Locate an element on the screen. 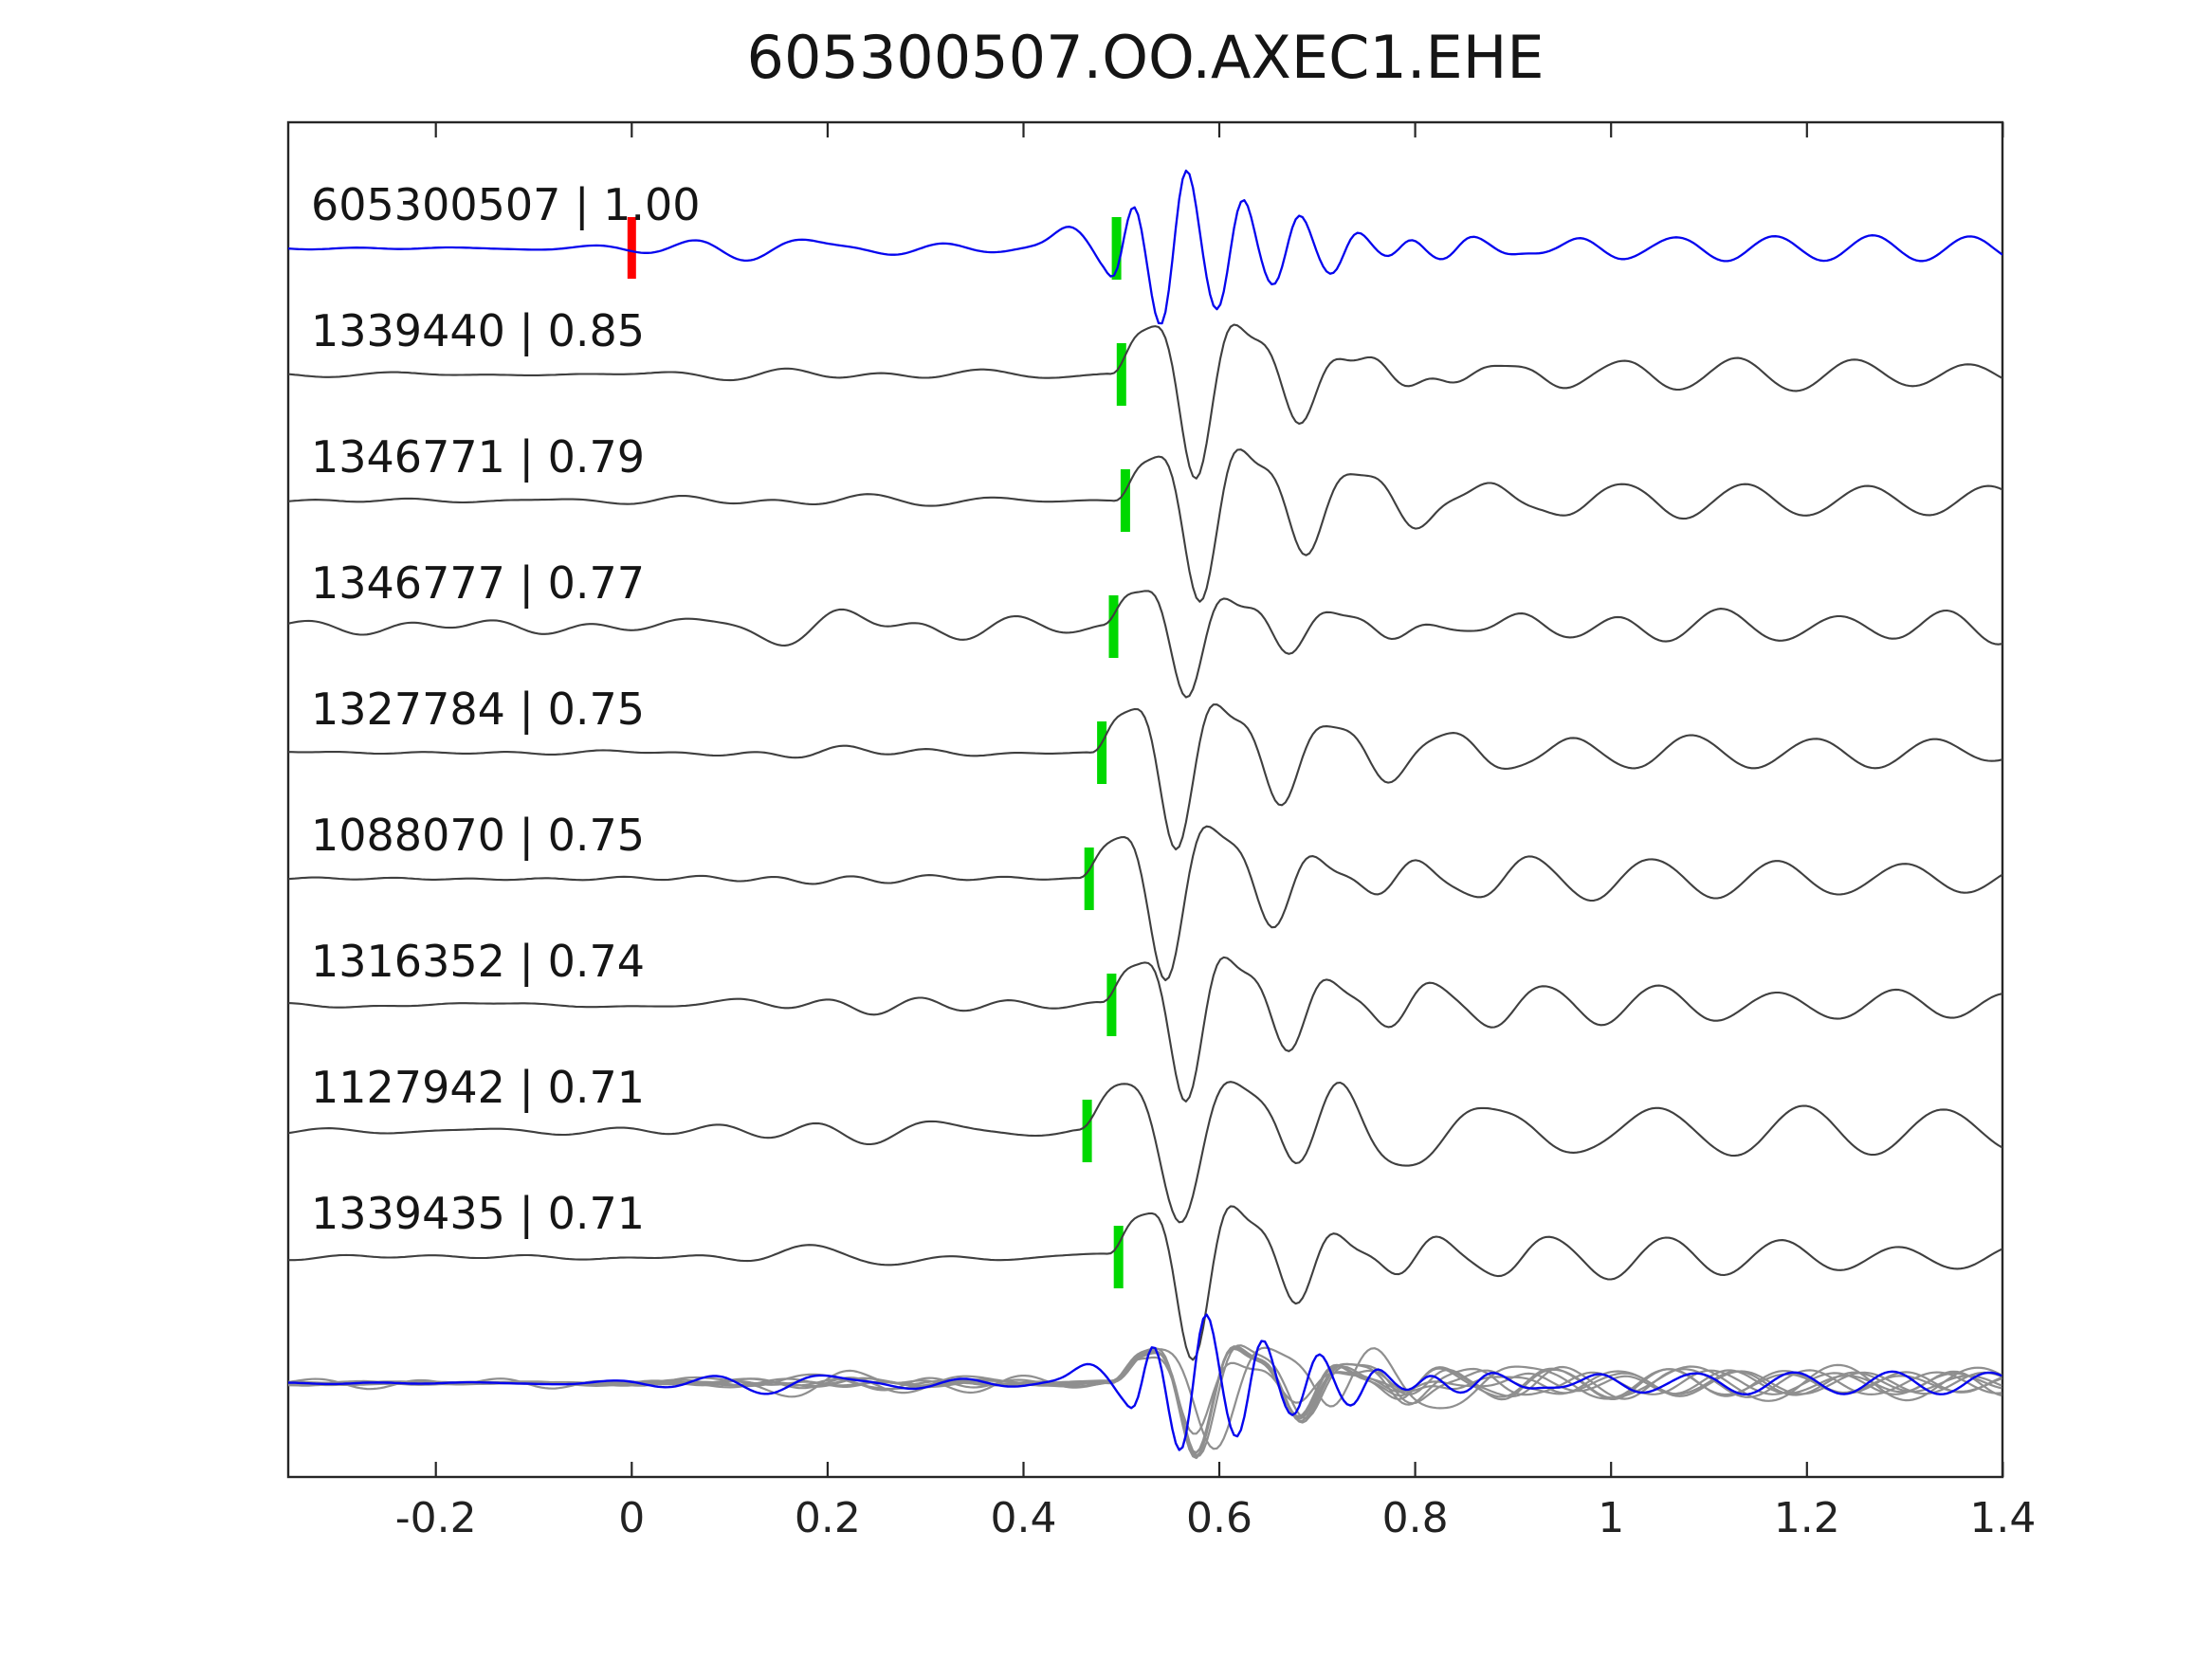 Image resolution: width=2212 pixels, height=1659 pixels. template-waveform is located at coordinates (1145, 247).